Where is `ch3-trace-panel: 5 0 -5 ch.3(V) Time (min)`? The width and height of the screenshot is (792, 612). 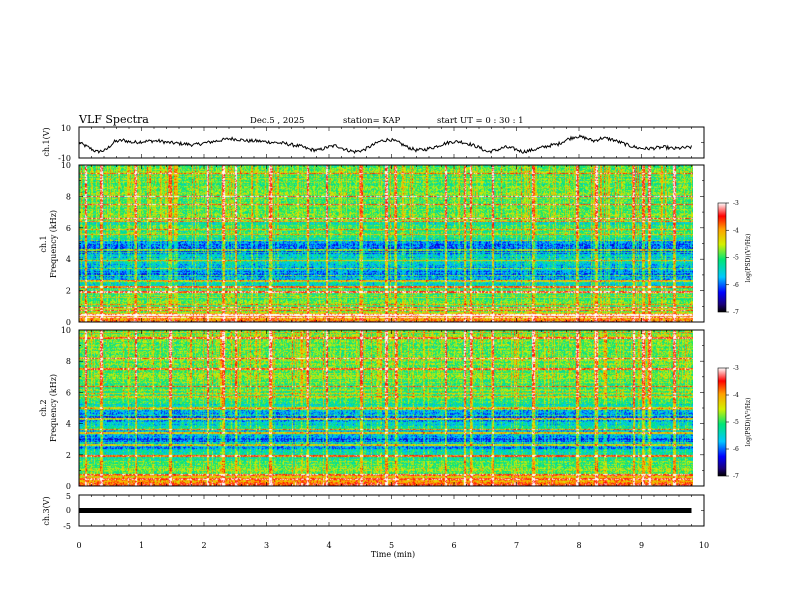 ch3-trace-panel: 5 0 -5 ch.3(V) Time (min) is located at coordinates (373, 525).